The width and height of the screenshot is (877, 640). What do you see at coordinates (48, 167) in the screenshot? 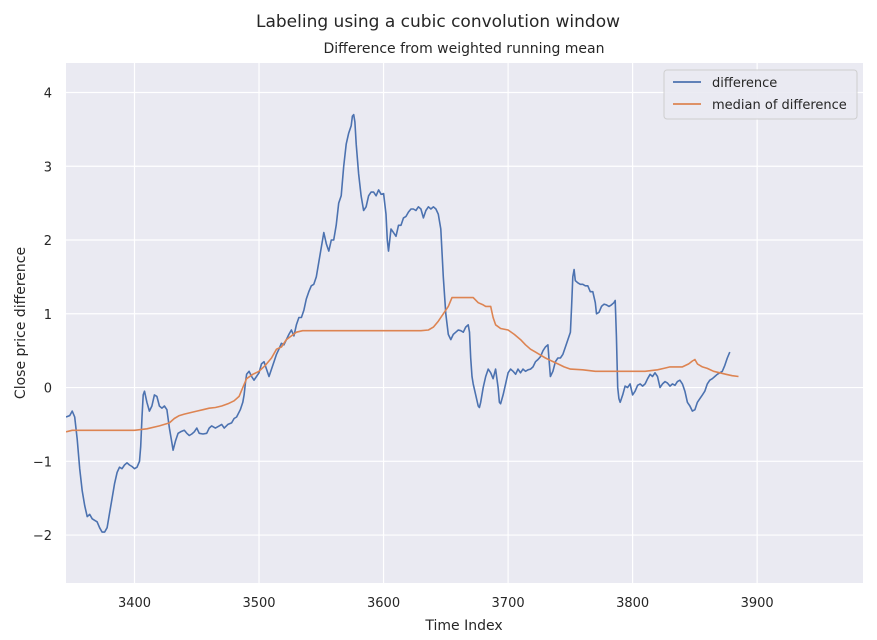
I see `y-tick-label: 3` at bounding box center [48, 167].